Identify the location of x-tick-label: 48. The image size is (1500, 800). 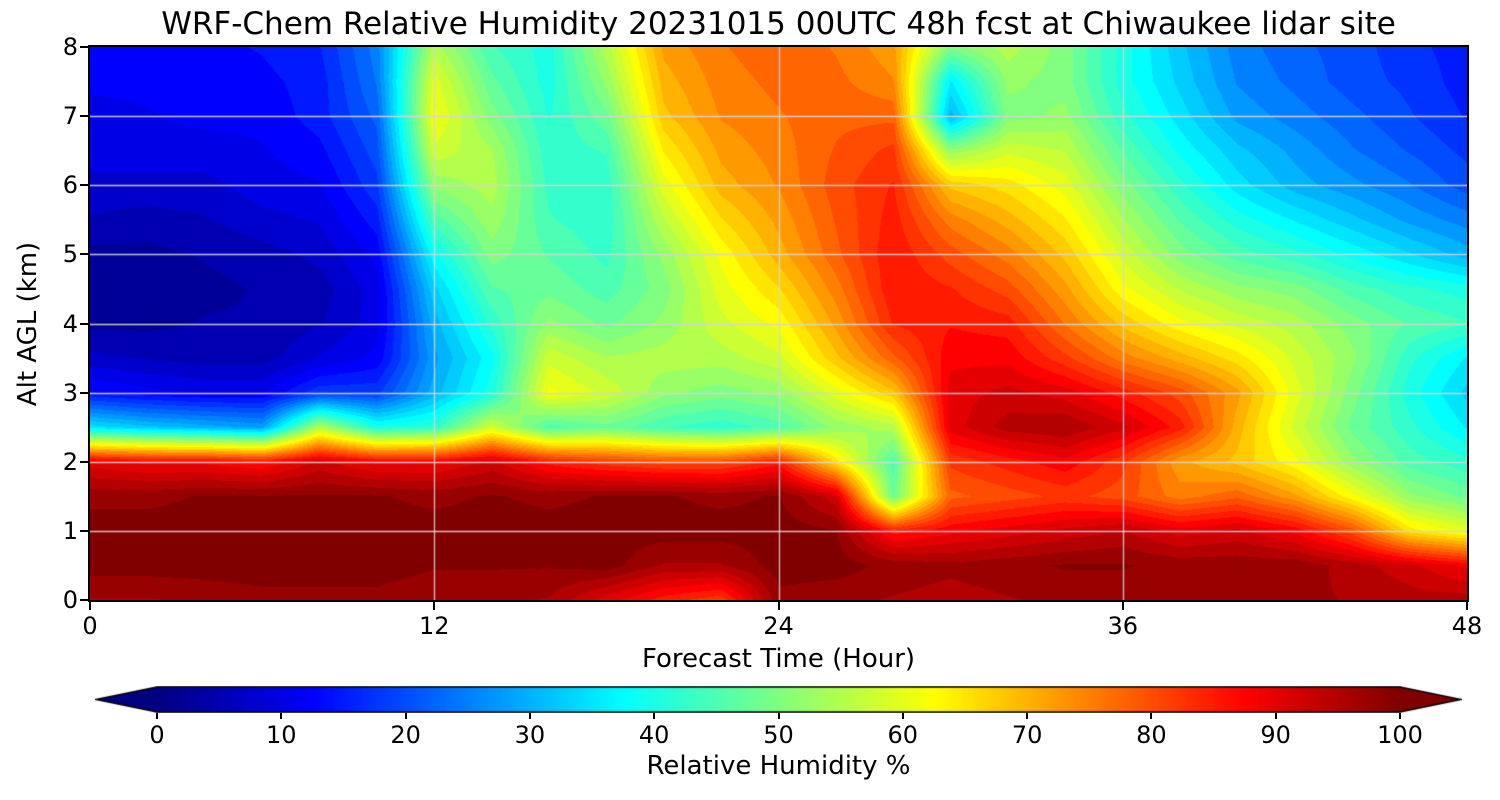
(1467, 626).